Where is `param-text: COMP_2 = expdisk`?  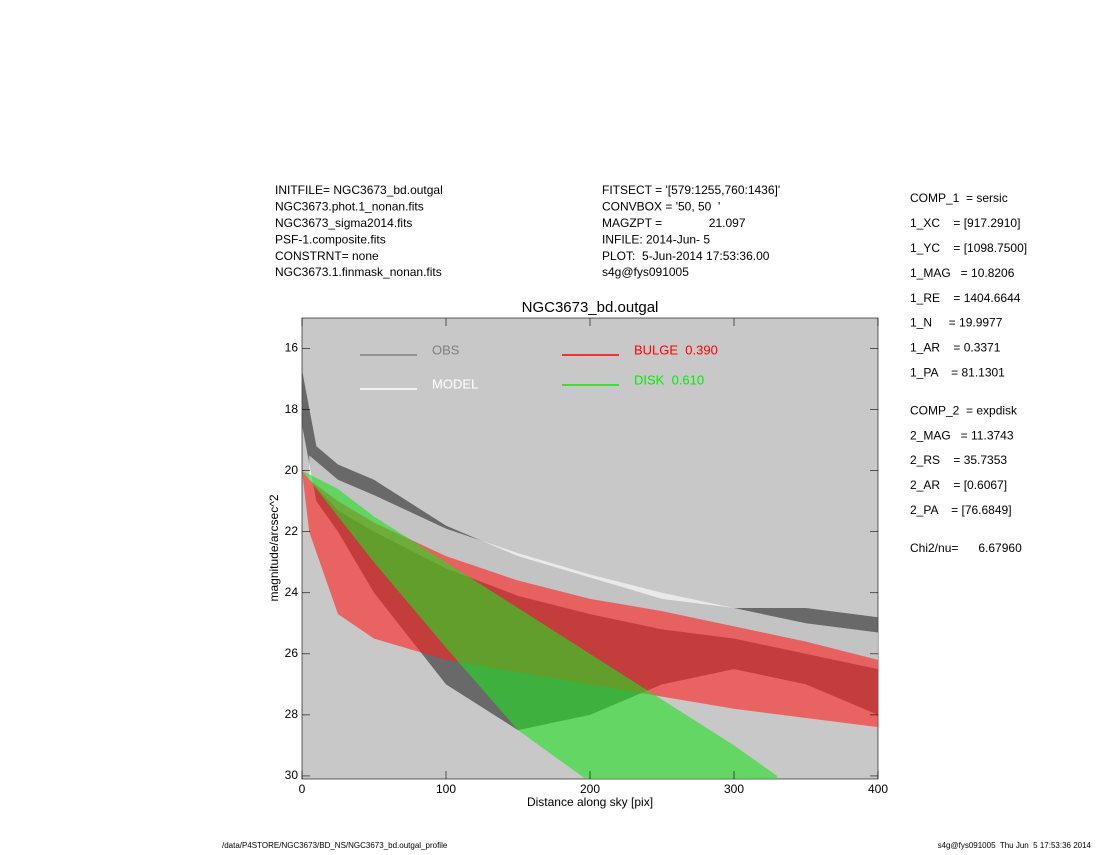
param-text: COMP_2 = expdisk is located at coordinates (964, 410).